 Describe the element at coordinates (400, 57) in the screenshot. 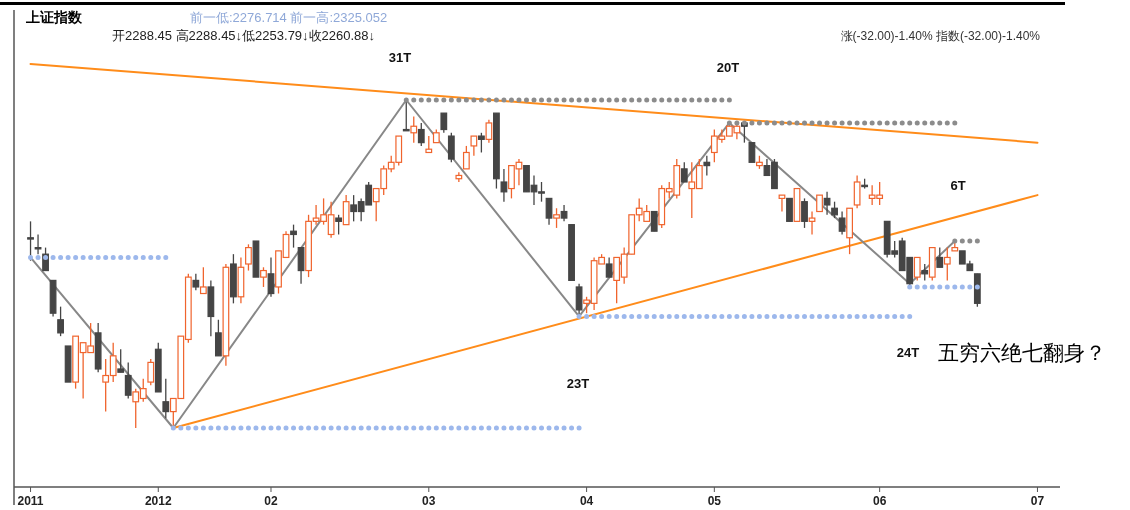

I see `text: 31T` at that location.